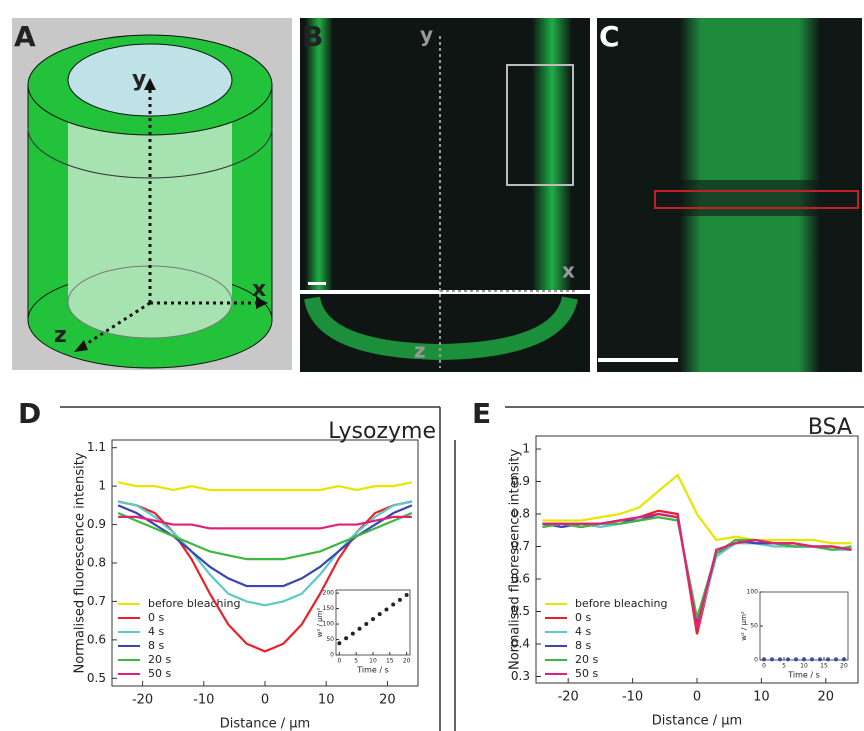  Describe the element at coordinates (481, 413) in the screenshot. I see `panel-label: E` at that location.